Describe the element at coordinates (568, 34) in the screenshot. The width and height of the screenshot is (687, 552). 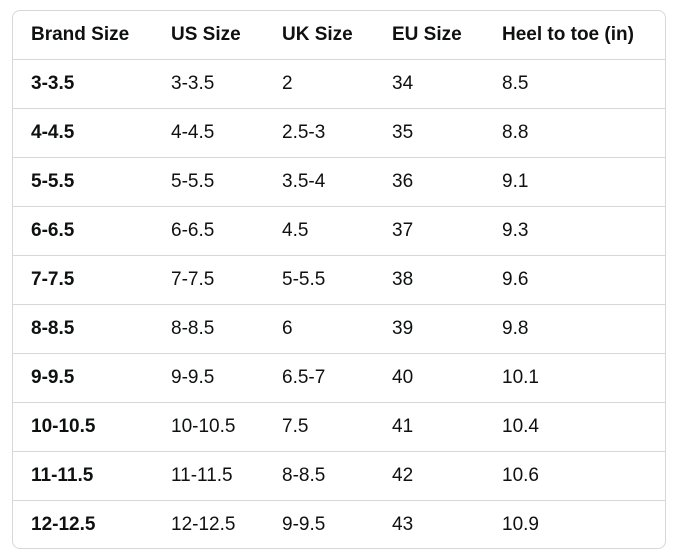
I see `header-cell: Heel to toe (in)` at that location.